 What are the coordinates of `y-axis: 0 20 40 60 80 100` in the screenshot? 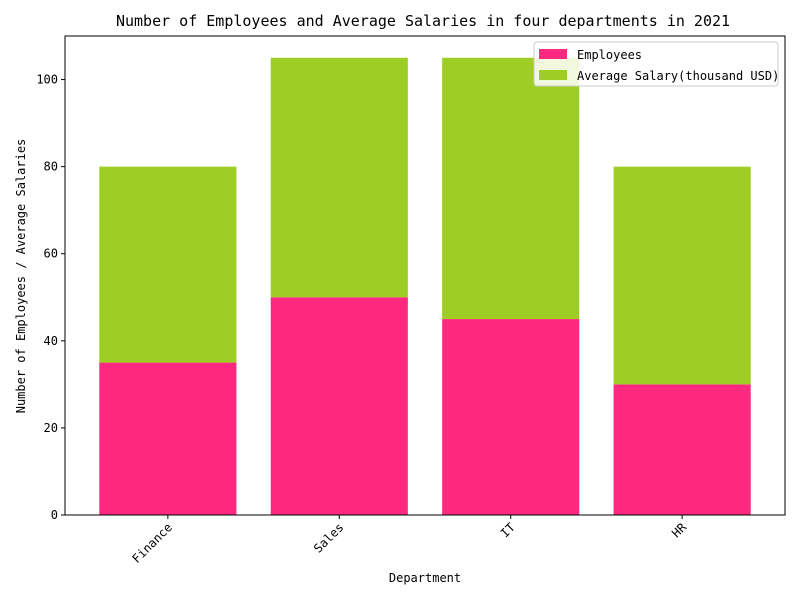 It's located at (50, 297).